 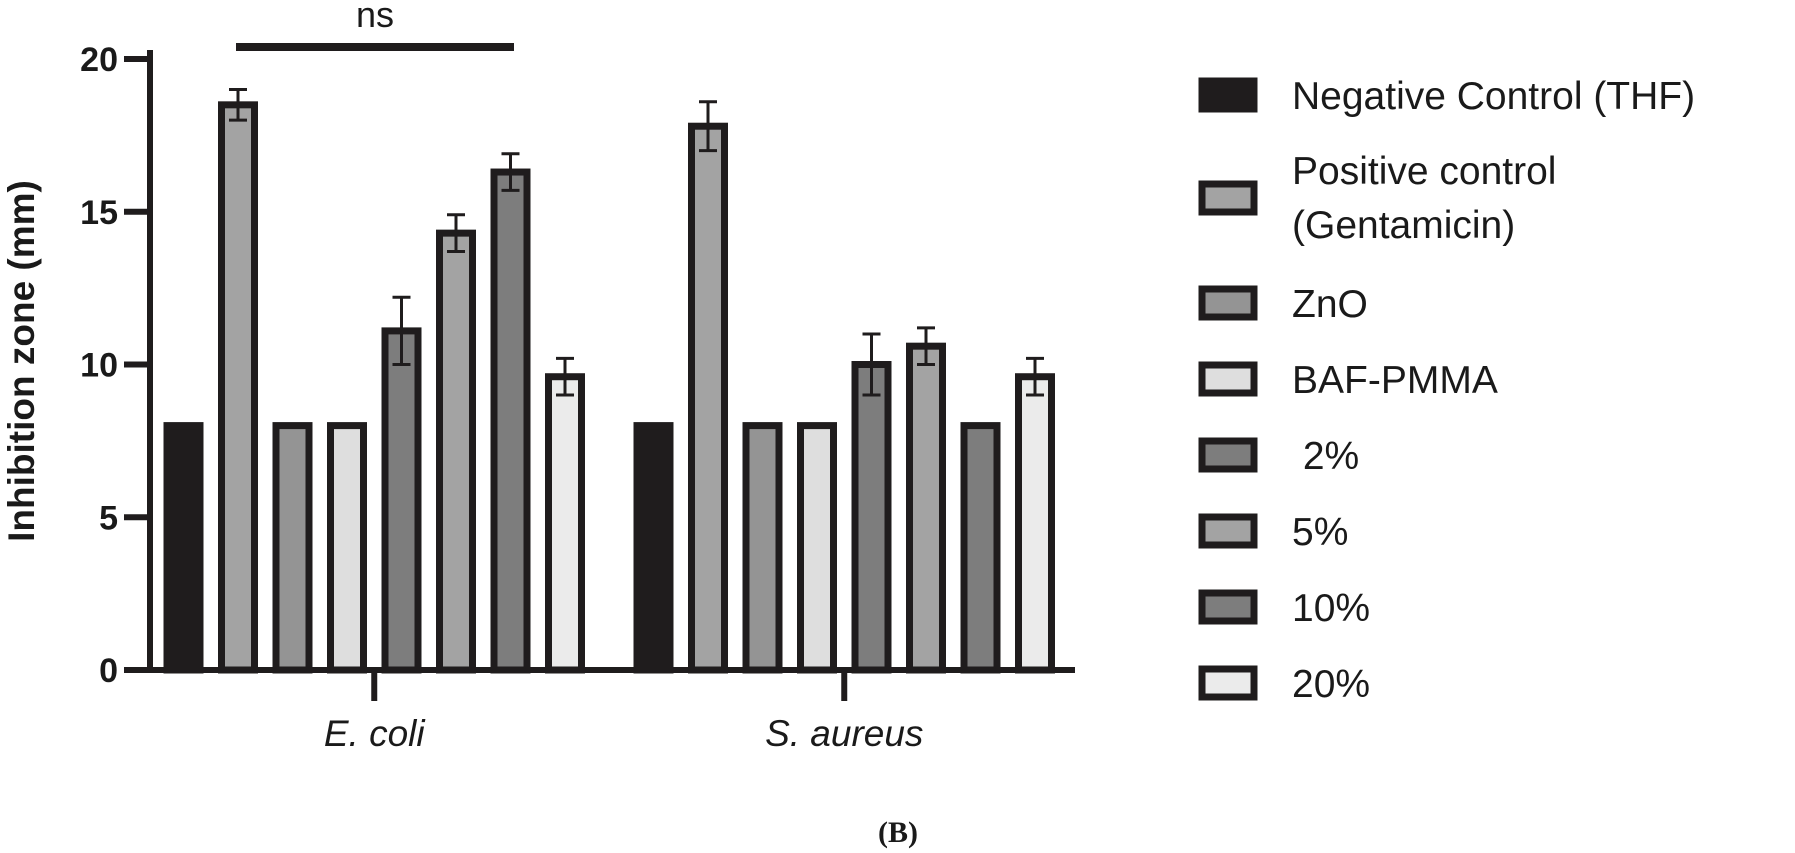 What do you see at coordinates (108, 518) in the screenshot?
I see `y-tick-label: 5` at bounding box center [108, 518].